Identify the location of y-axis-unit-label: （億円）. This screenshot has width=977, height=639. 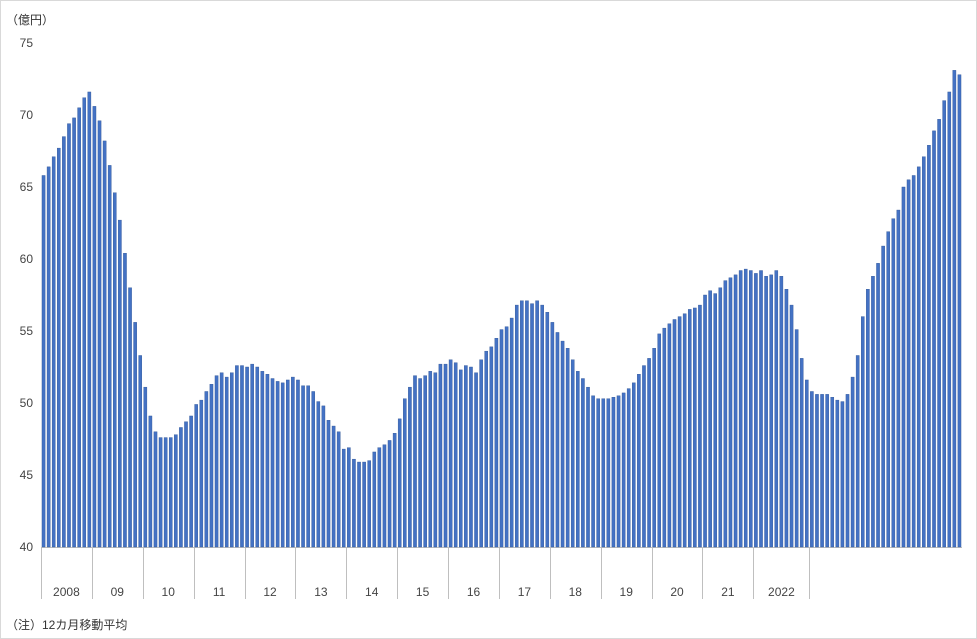
(30, 20).